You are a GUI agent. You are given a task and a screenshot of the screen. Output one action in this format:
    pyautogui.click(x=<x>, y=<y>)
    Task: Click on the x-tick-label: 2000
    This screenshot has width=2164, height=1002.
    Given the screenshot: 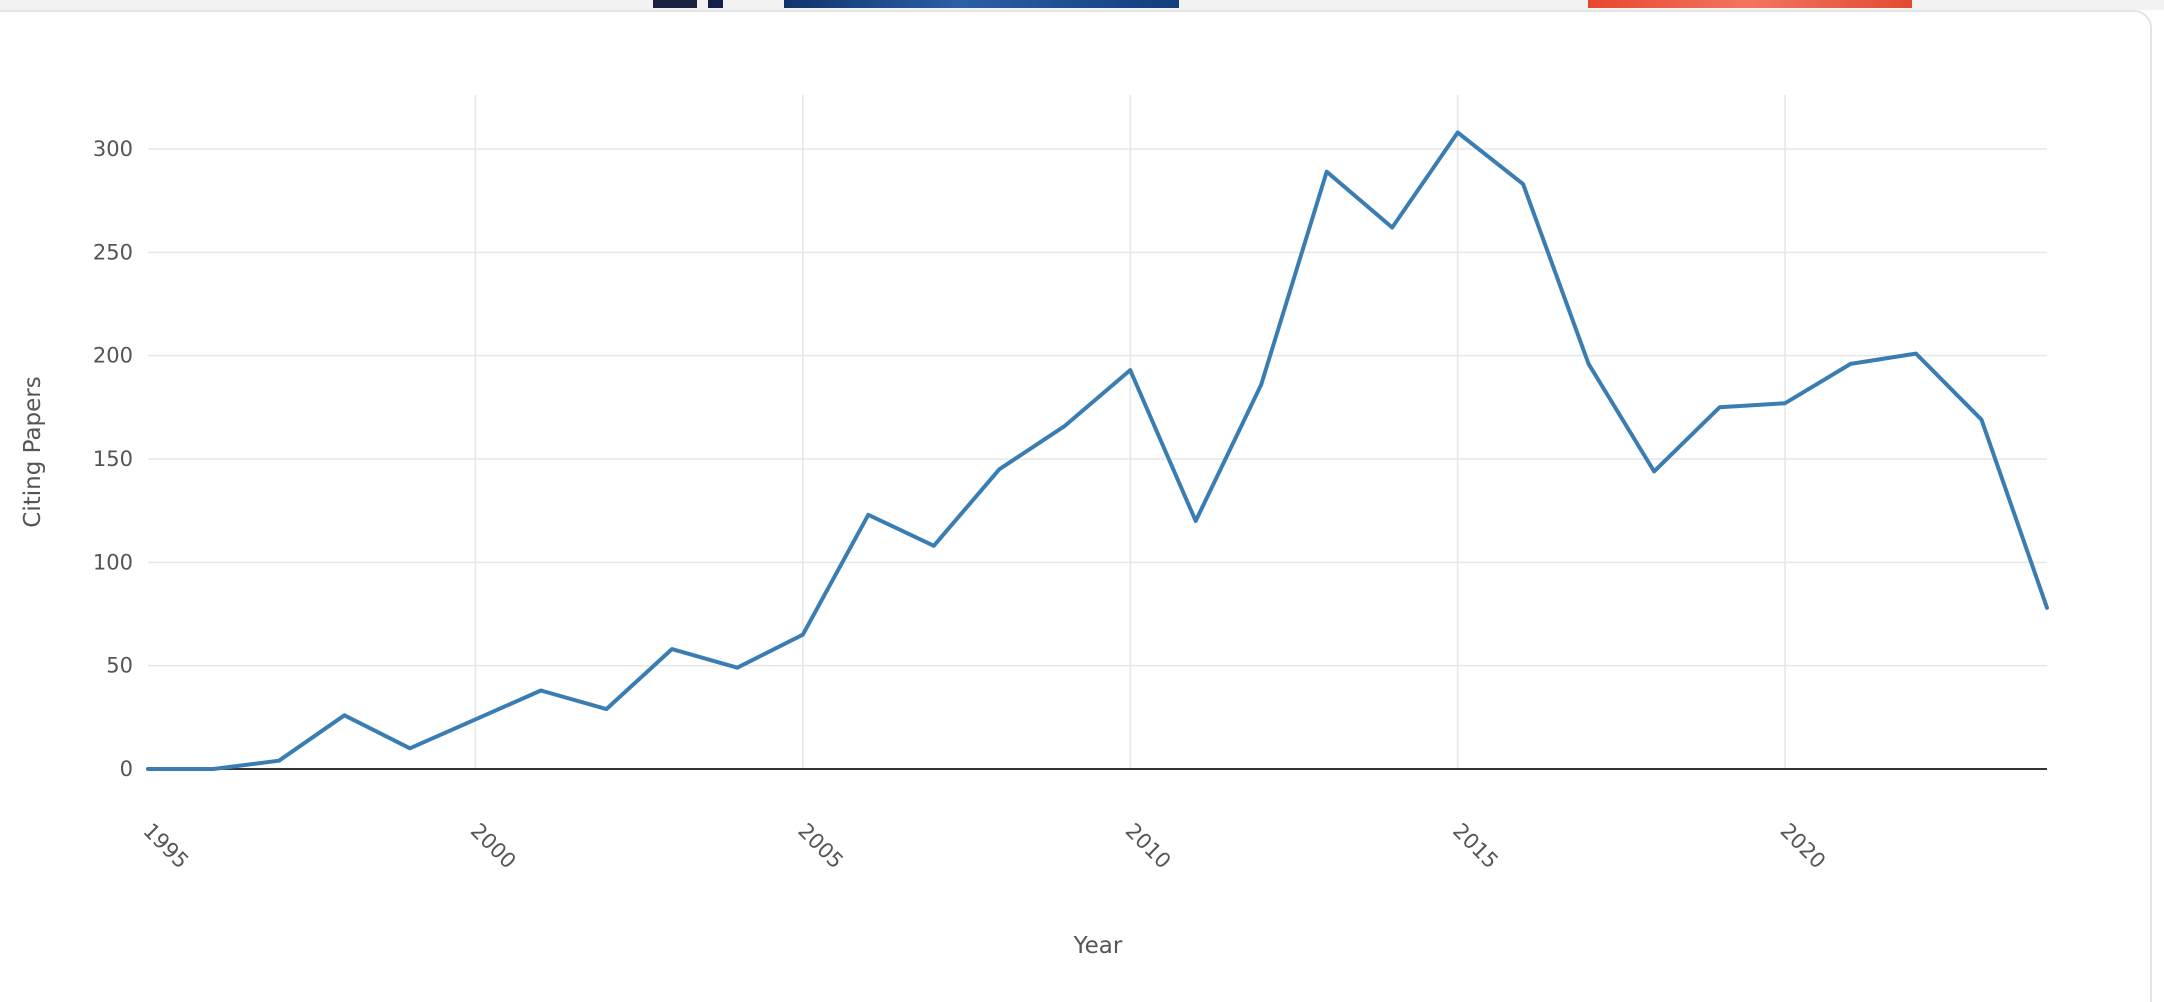 What is the action you would take?
    pyautogui.click(x=493, y=846)
    